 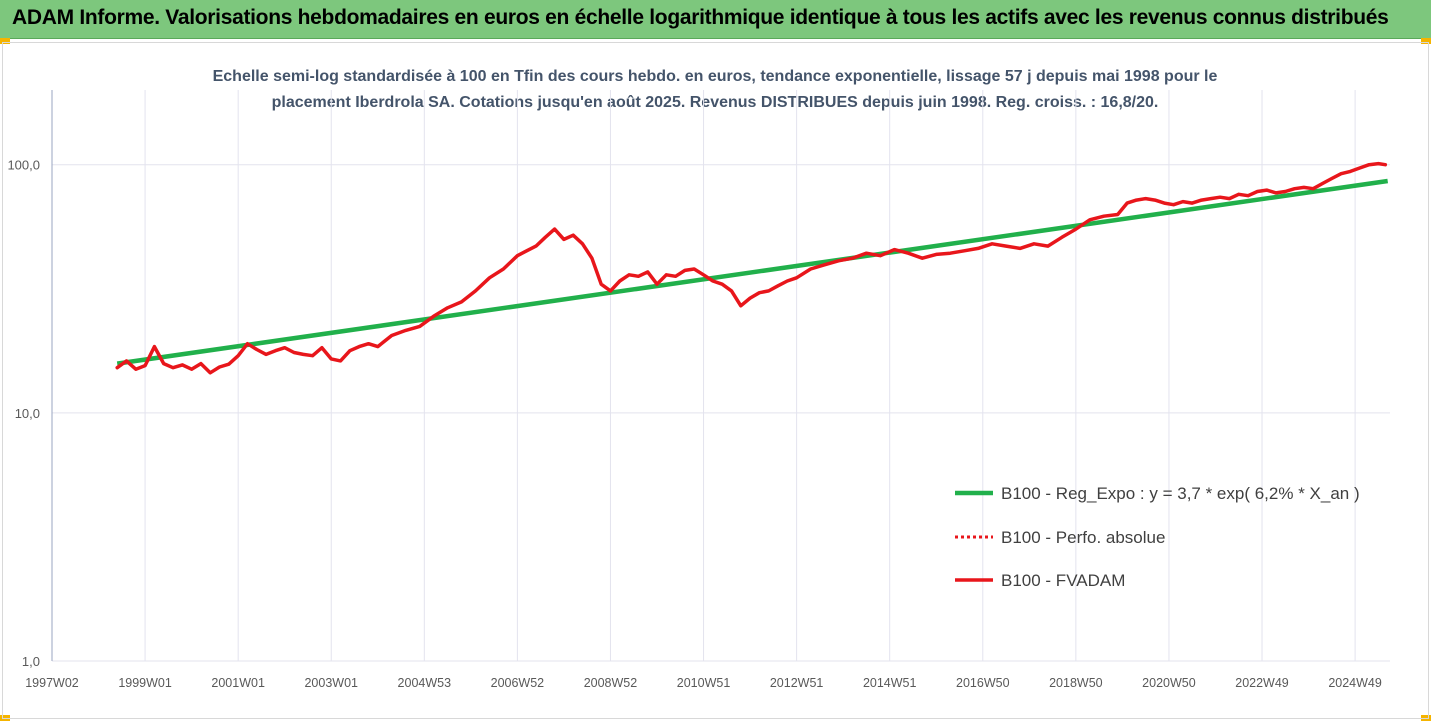 What do you see at coordinates (5, 41) in the screenshot?
I see `corner-marker-left` at bounding box center [5, 41].